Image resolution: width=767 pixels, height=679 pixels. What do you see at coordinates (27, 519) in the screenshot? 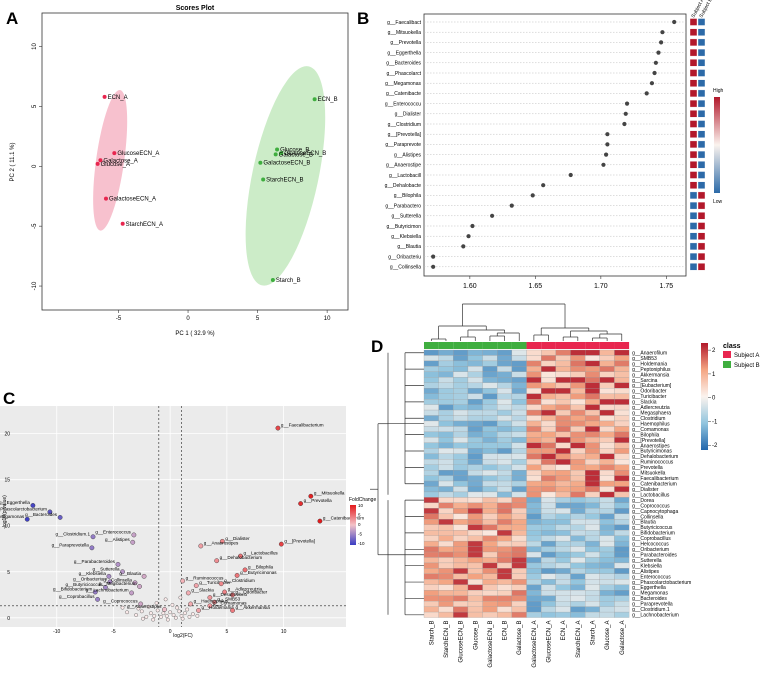
I see `volcano-point-g-megamonas` at bounding box center [27, 519].